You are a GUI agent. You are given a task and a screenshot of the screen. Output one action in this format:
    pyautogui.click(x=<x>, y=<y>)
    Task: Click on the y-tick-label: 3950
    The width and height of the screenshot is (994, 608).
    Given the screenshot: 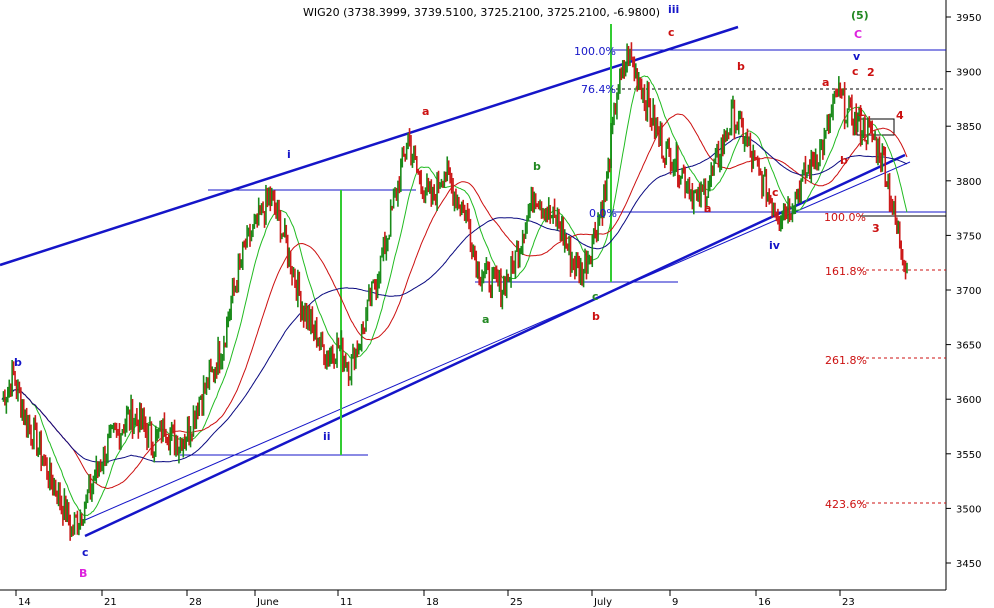 What is the action you would take?
    pyautogui.click(x=968, y=18)
    